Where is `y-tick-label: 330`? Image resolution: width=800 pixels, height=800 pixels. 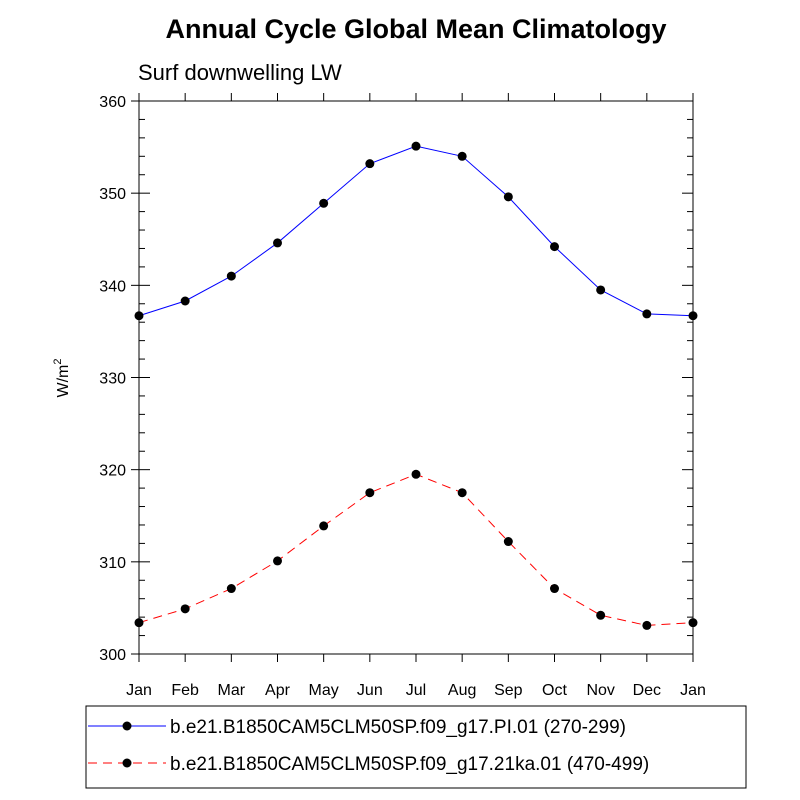 y-tick-label: 330 is located at coordinates (112, 379).